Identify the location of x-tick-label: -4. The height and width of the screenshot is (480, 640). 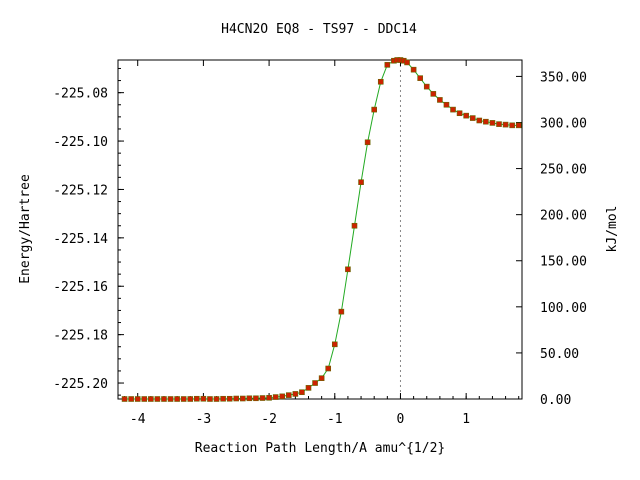
(138, 419).